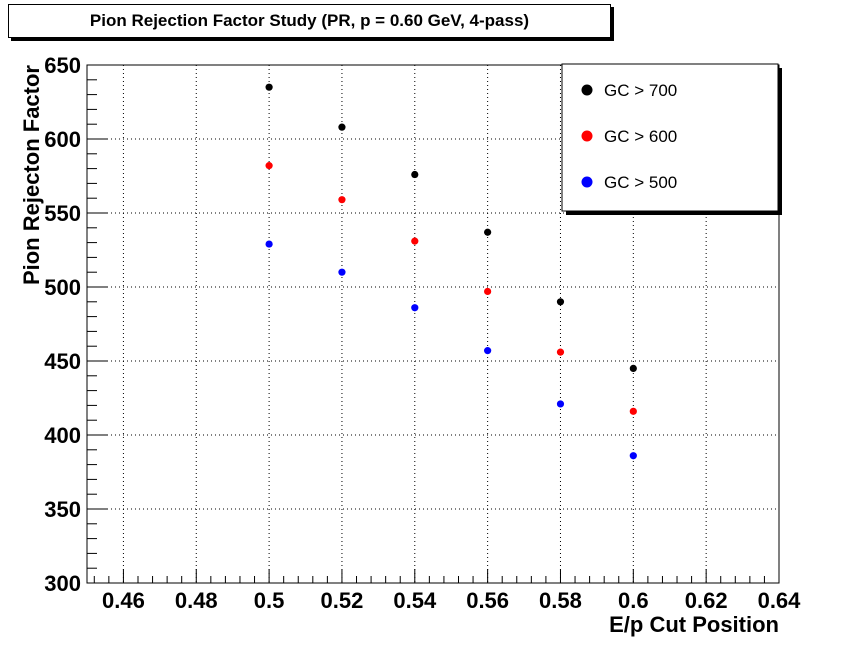 This screenshot has height=648, width=866. What do you see at coordinates (31, 175) in the screenshot?
I see `y-axis-title: Pion Rejecton Factor` at bounding box center [31, 175].